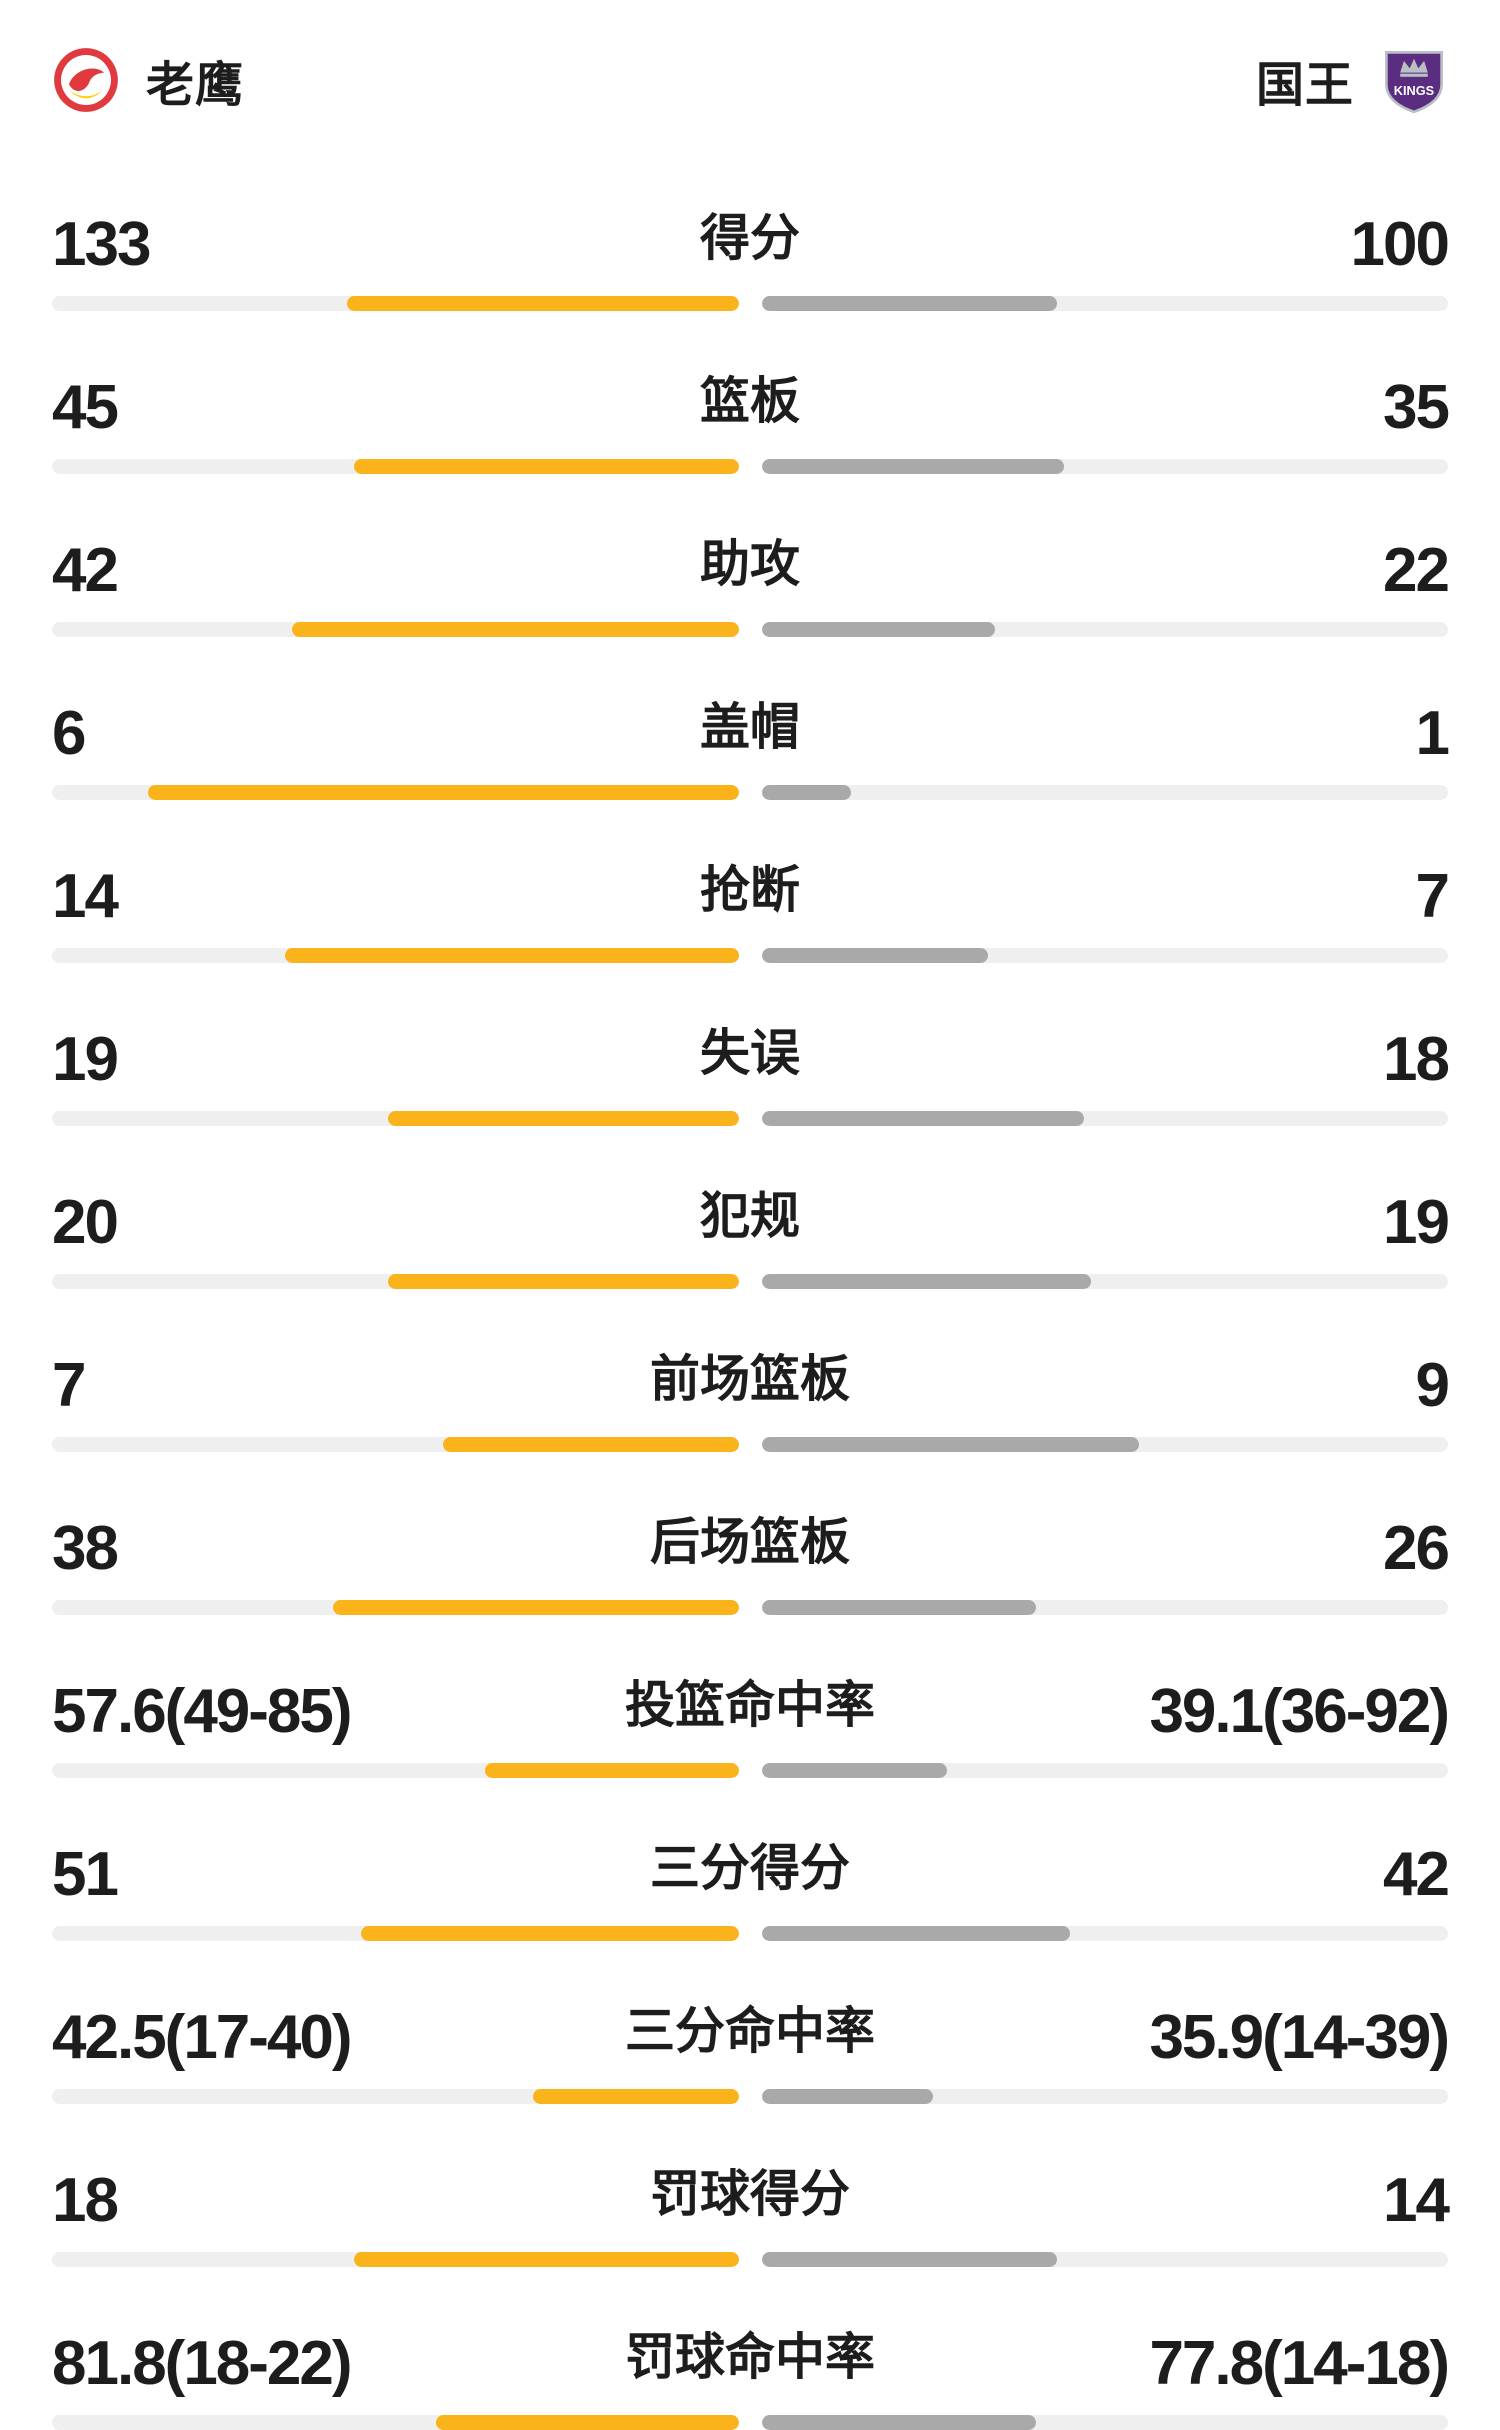 Image resolution: width=1500 pixels, height=2430 pixels. I want to click on stat-row: 133 得分 100, so click(751, 260).